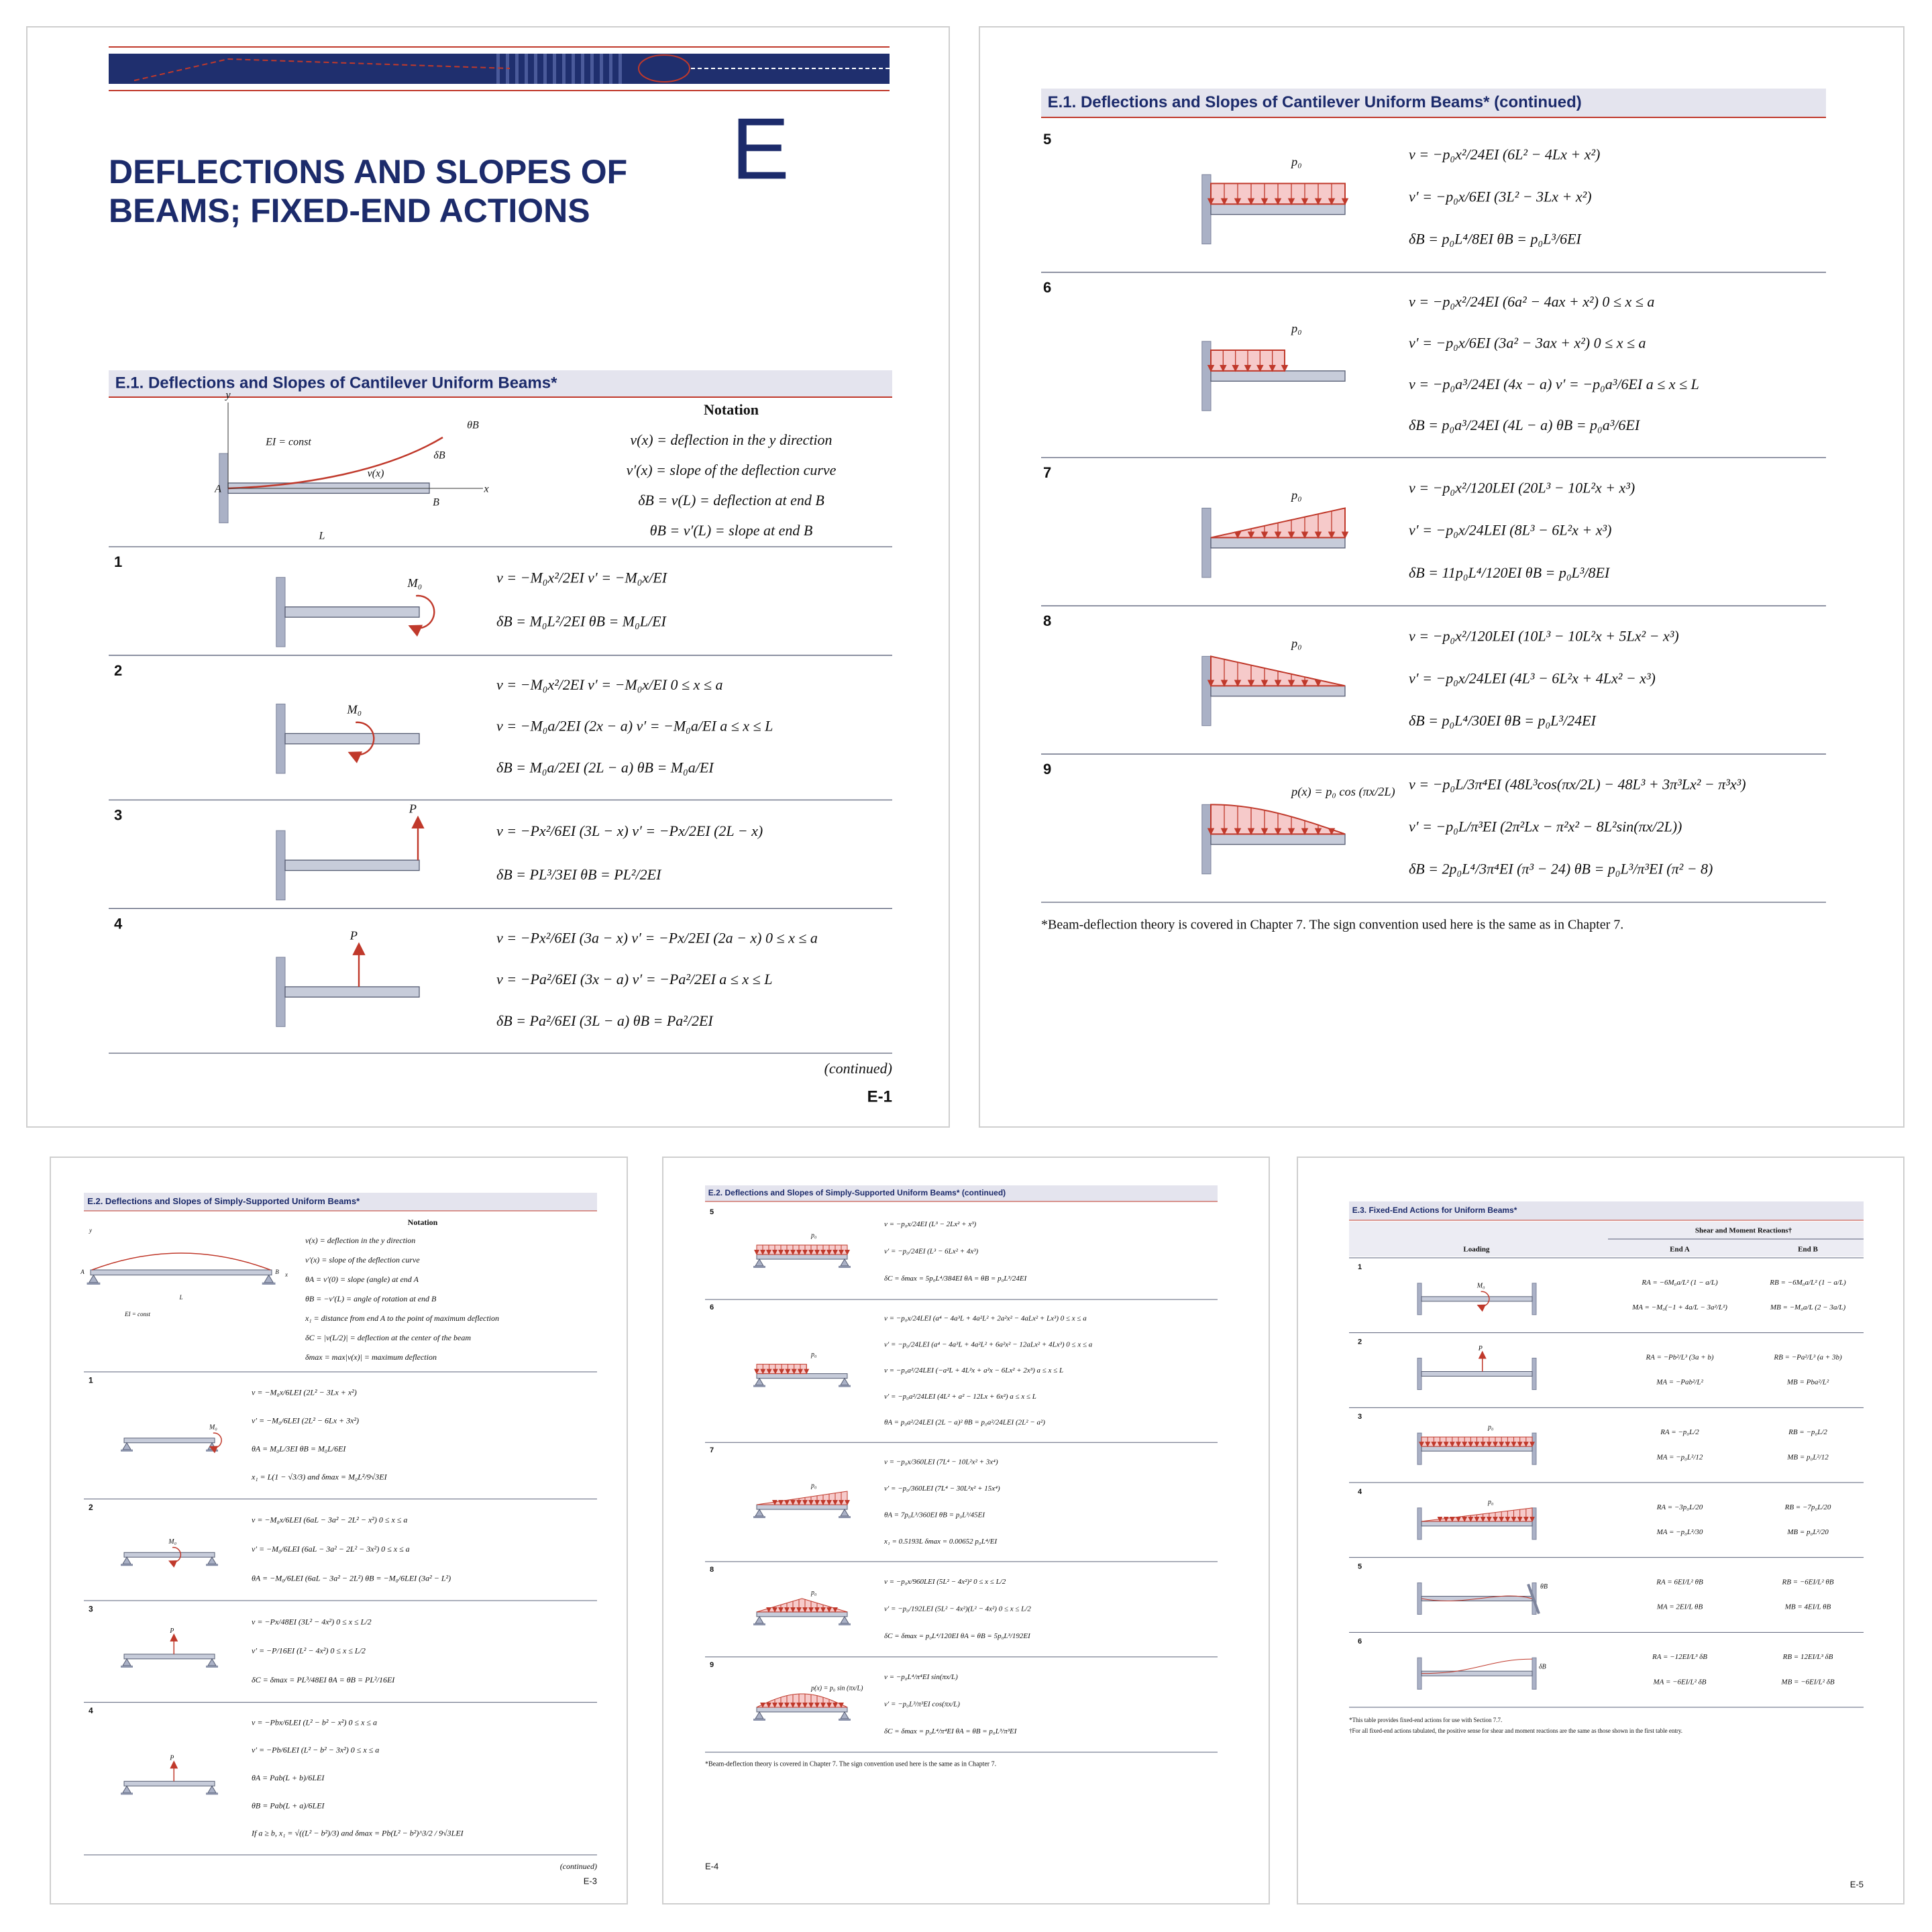 The image size is (1932, 1932). I want to click on formula: v = −p₀x/360LEI (7L⁴ − 10L²x² + 3x⁴), so click(941, 1462).